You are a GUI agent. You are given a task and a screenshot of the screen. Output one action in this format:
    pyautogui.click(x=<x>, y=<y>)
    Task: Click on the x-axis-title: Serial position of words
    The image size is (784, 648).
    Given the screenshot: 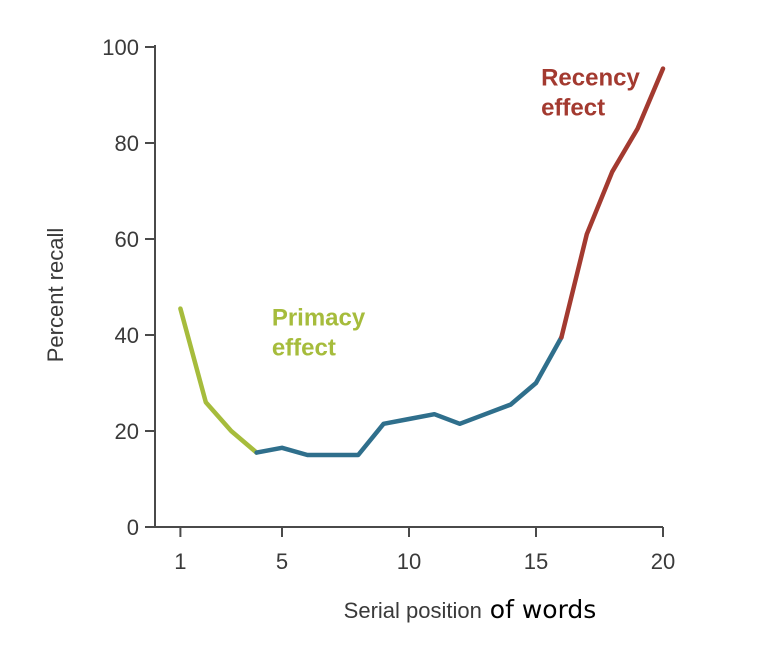 What is the action you would take?
    pyautogui.click(x=470, y=609)
    